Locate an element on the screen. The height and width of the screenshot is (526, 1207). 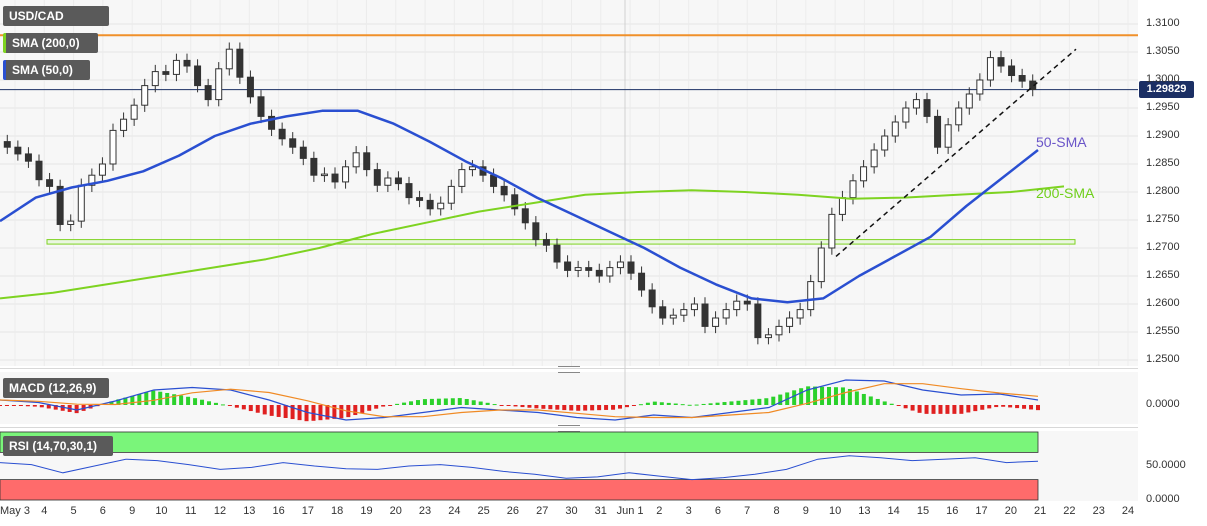
macd-signal-line is located at coordinates (519, 401).